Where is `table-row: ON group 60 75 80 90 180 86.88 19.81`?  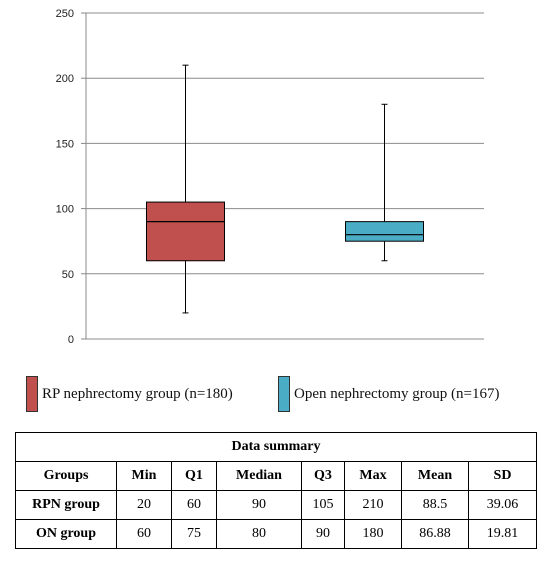 table-row: ON group 60 75 80 90 180 86.88 19.81 is located at coordinates (276, 534).